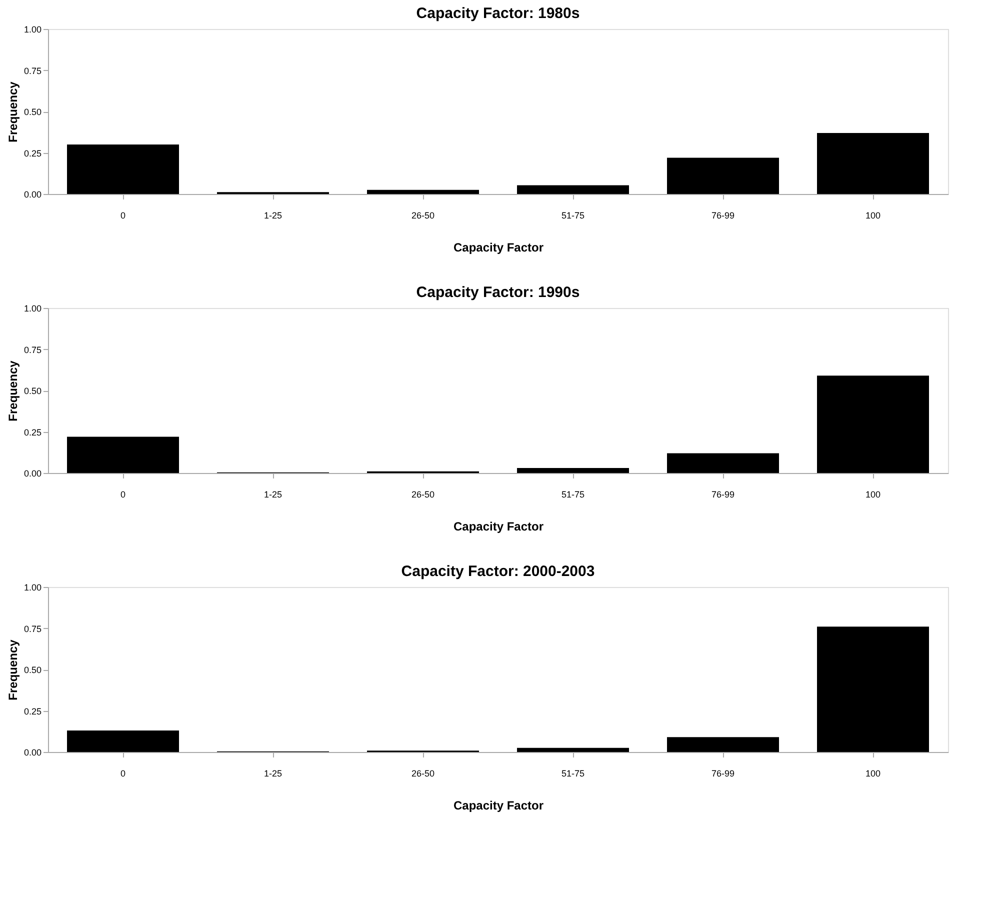 This screenshot has height=897, width=1000. I want to click on chart-title: Capacity Factor: 1990s, so click(498, 292).